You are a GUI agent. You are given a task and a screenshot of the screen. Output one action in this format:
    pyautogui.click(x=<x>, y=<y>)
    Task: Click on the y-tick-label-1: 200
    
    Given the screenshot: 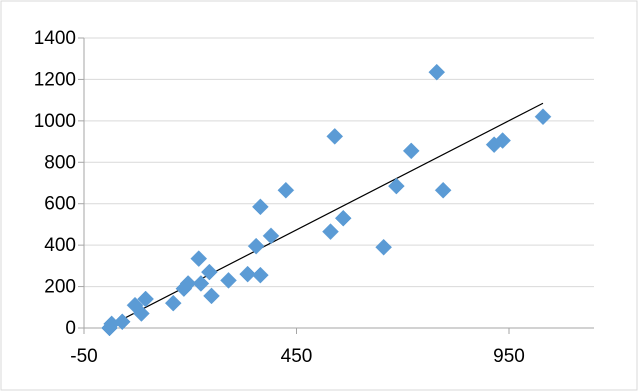 What is the action you would take?
    pyautogui.click(x=60, y=287)
    